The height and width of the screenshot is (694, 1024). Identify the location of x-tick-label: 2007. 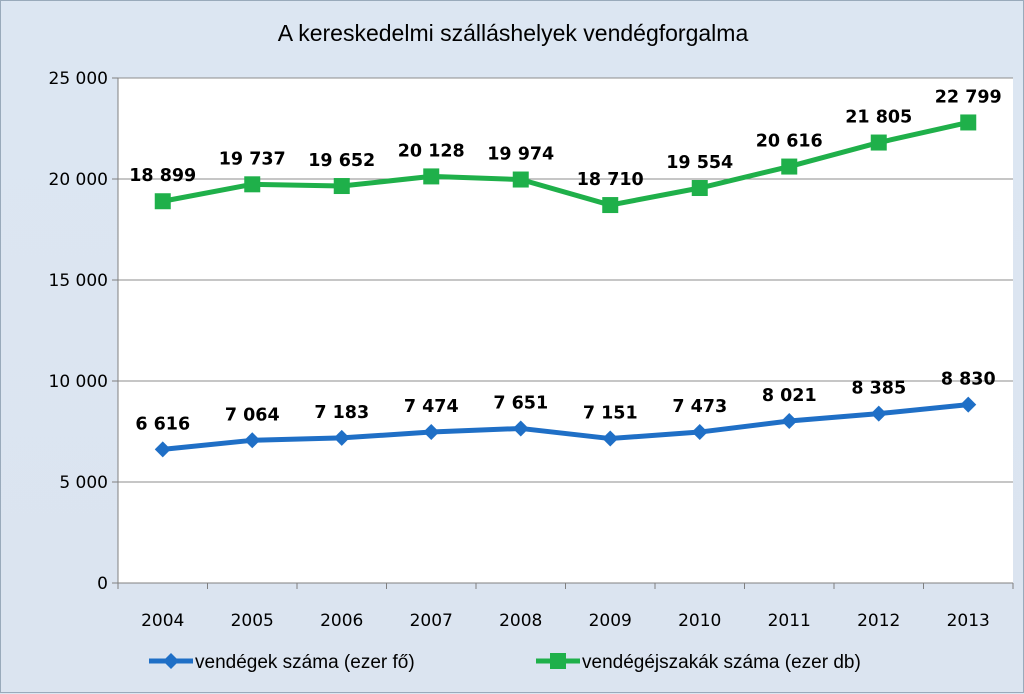
(431, 621).